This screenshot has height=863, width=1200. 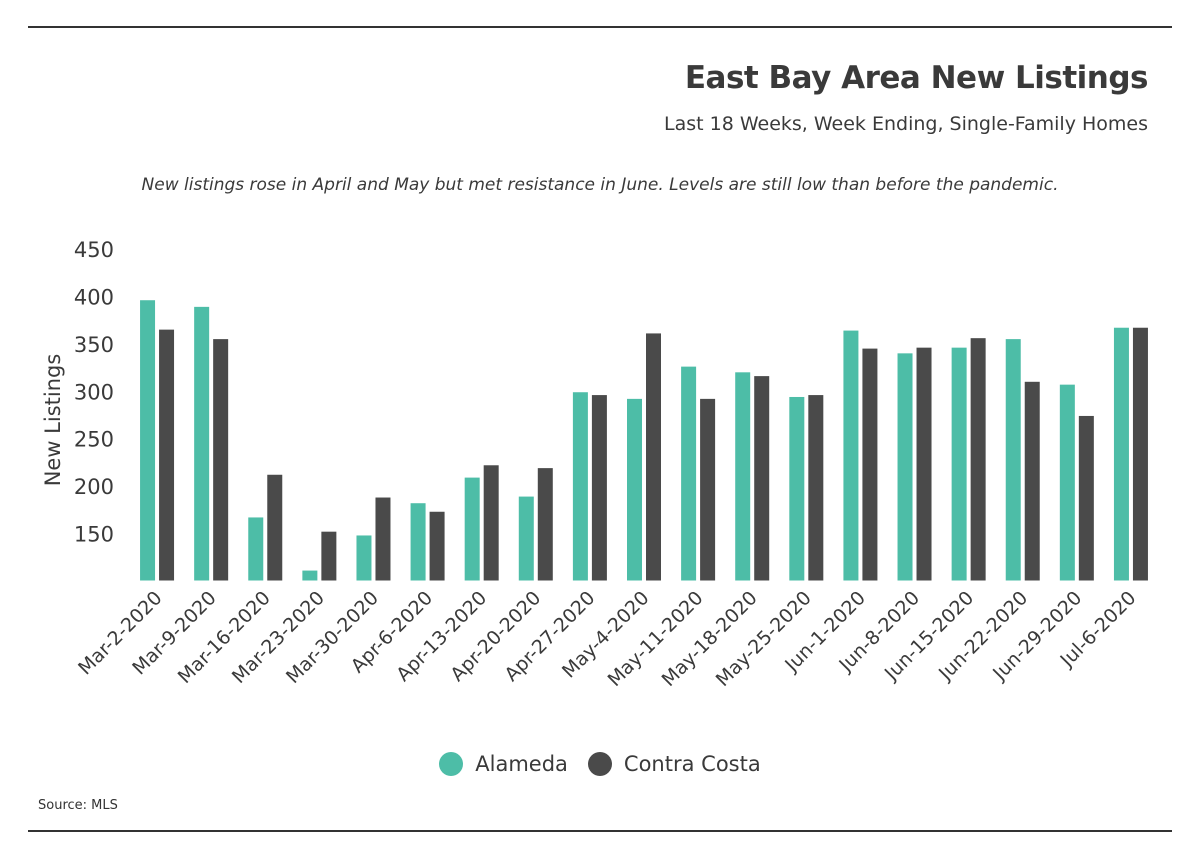 I want to click on bottom-rule, so click(x=600, y=831).